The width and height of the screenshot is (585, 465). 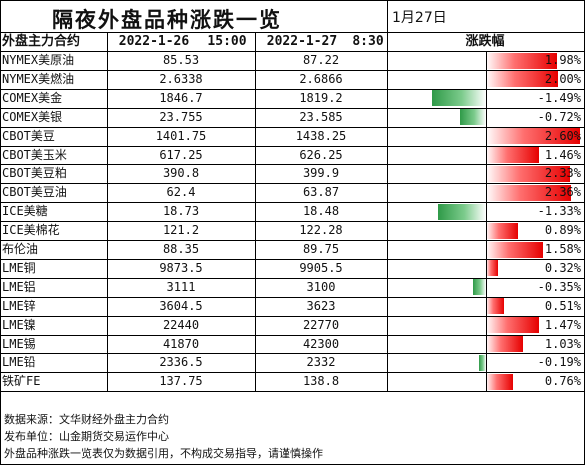 What do you see at coordinates (321, 192) in the screenshot?
I see `row-curr-price: 63.87` at bounding box center [321, 192].